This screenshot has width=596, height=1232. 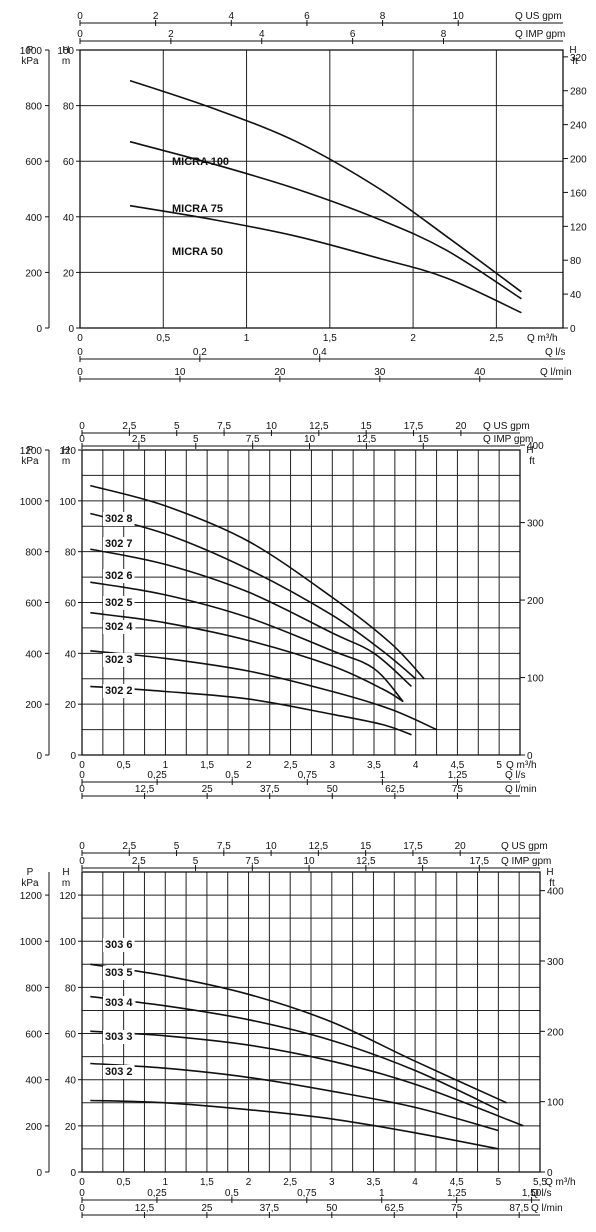 What do you see at coordinates (540, 1182) in the screenshot?
I see `x-tick-label: 5,5` at bounding box center [540, 1182].